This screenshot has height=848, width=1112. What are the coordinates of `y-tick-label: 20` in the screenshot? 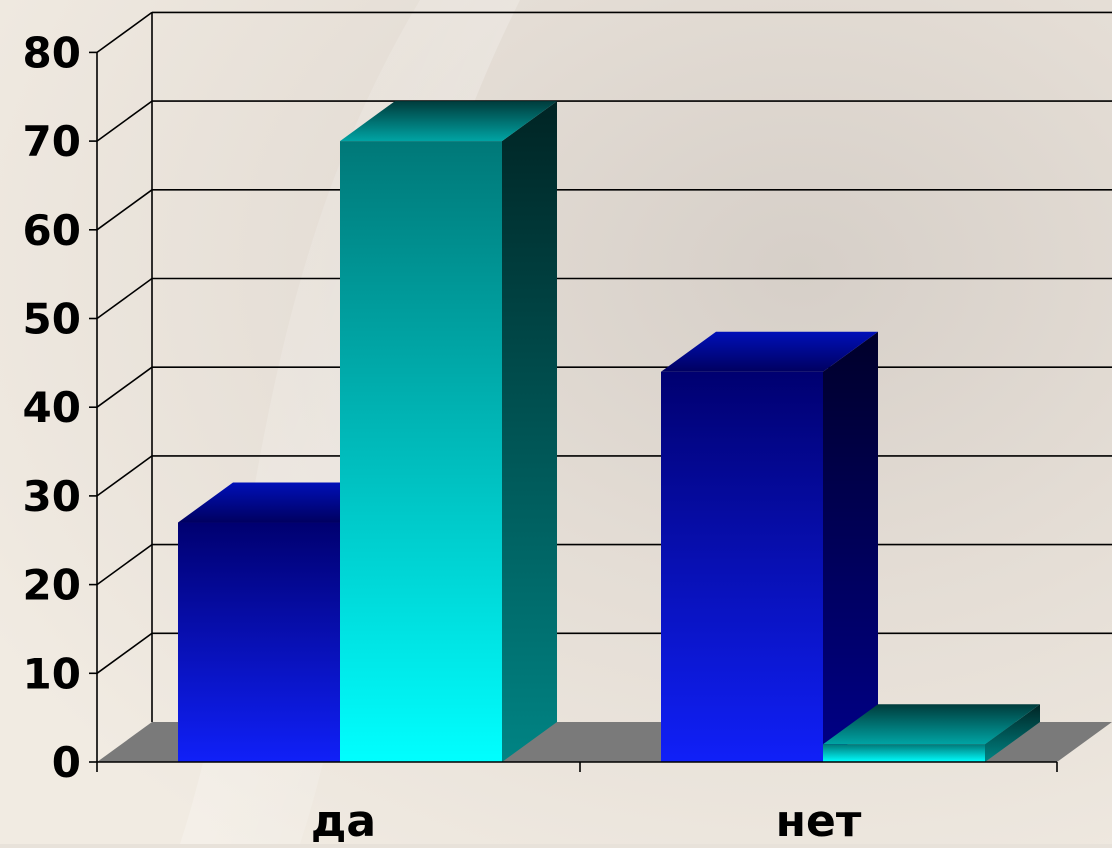 It's located at (52, 585).